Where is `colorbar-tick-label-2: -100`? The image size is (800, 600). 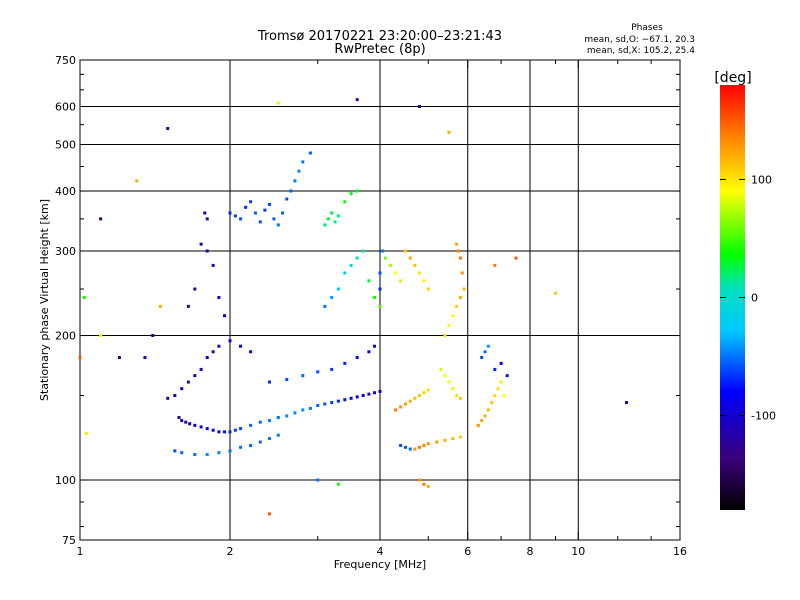 colorbar-tick-label-2: -100 is located at coordinates (763, 416).